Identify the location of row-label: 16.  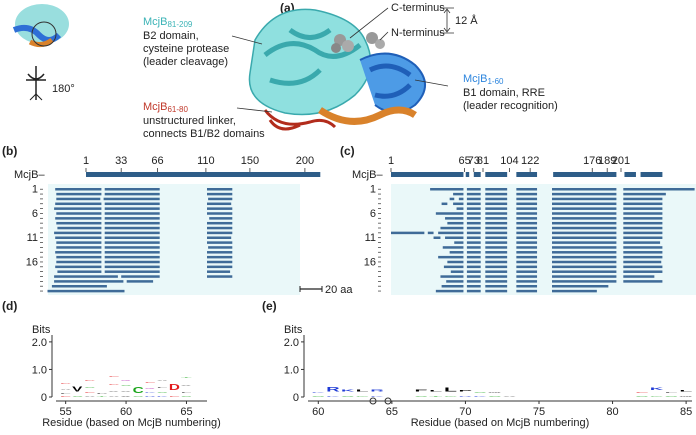
(32, 262).